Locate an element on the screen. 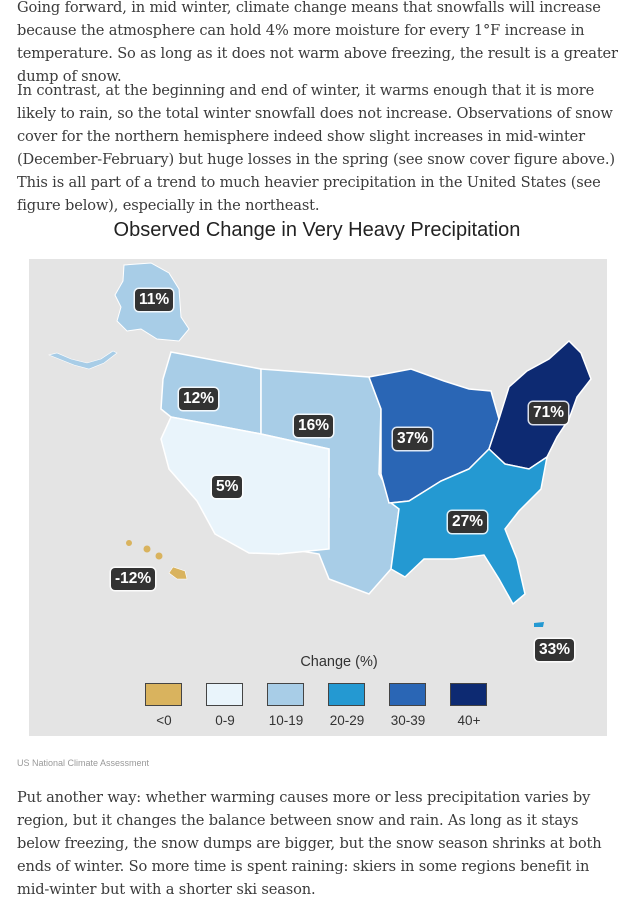  alaska-value-badge: 11% is located at coordinates (154, 300).